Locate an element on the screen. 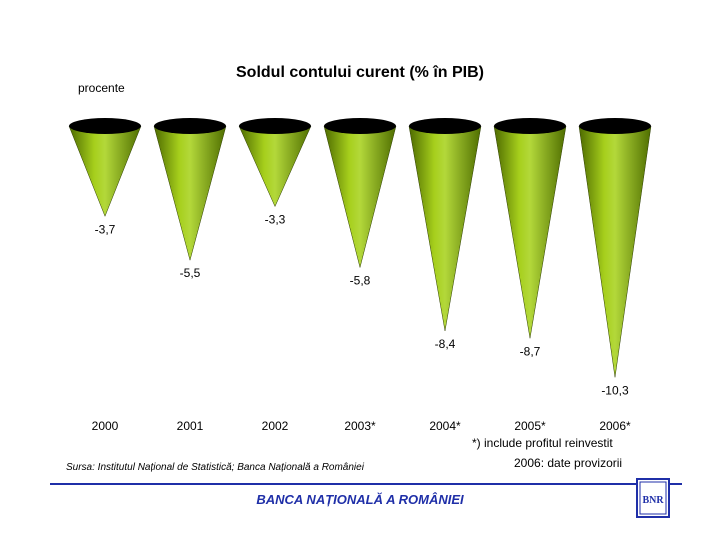 The image size is (720, 540). value-label: -10,3 is located at coordinates (615, 390).